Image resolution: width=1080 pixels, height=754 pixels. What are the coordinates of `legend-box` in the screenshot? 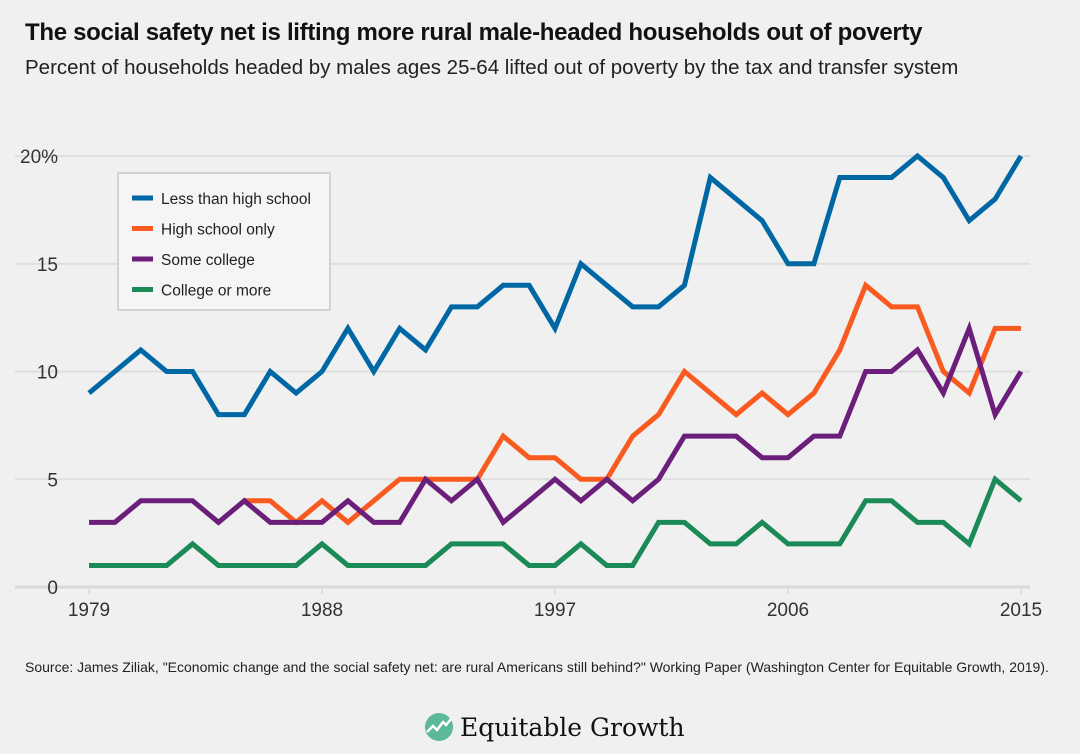 It's located at (224, 241).